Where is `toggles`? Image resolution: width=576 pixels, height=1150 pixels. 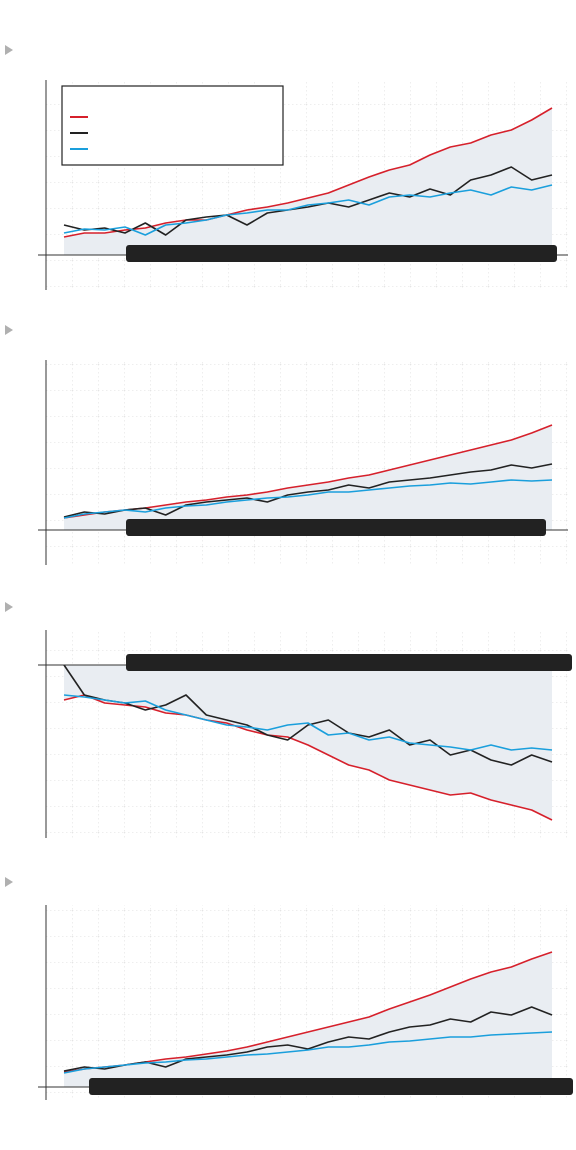
toggles is located at coordinates (9, 466).